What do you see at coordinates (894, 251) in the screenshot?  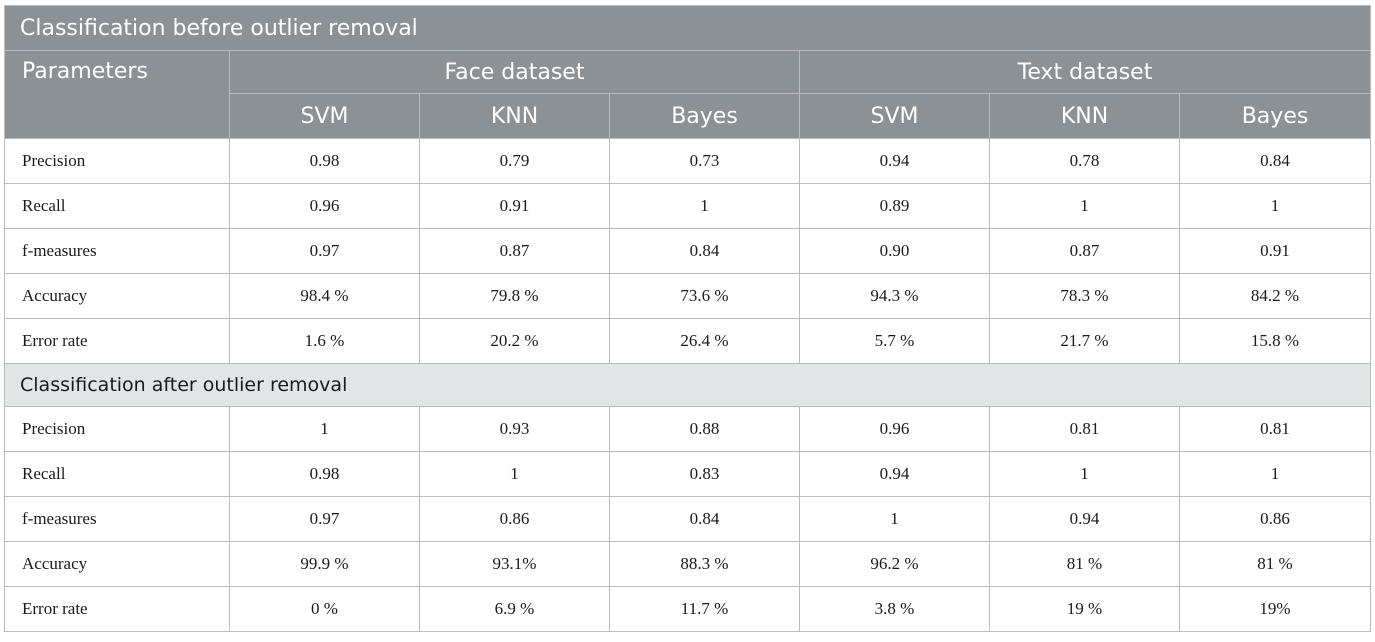 I see `table-cell: 0.90` at bounding box center [894, 251].